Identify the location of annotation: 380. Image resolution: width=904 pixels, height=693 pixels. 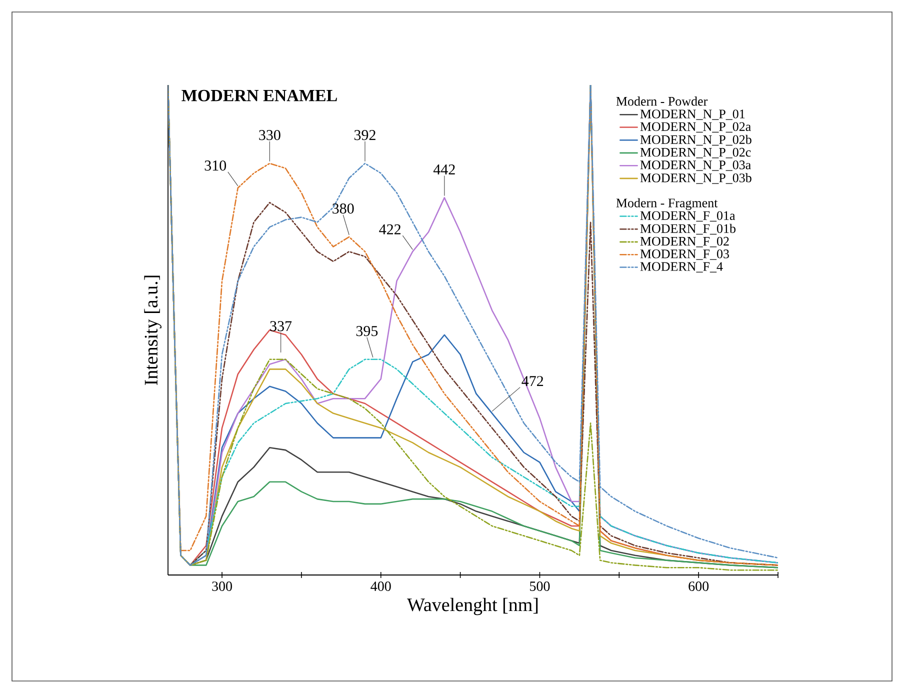
(343, 208).